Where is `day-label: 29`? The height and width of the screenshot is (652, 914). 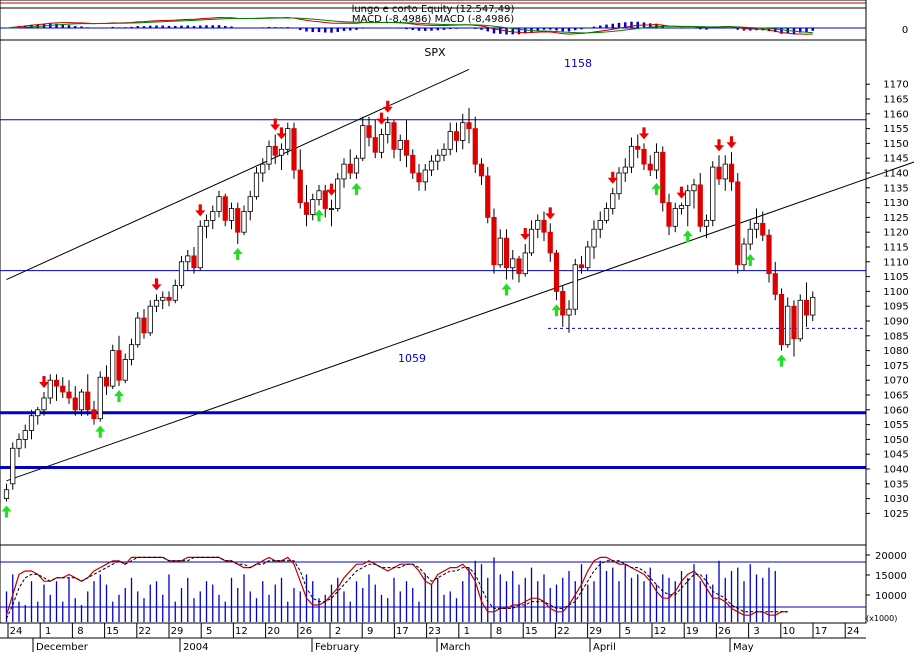
day-label: 29 is located at coordinates (595, 631).